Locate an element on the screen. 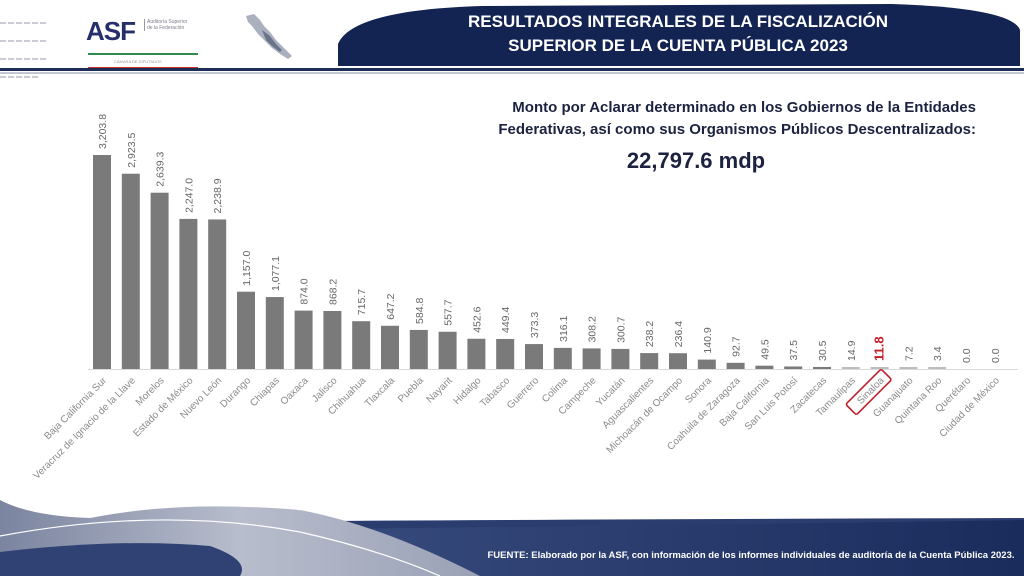 The height and width of the screenshot is (576, 1024). header-divider is located at coordinates (512, 69).